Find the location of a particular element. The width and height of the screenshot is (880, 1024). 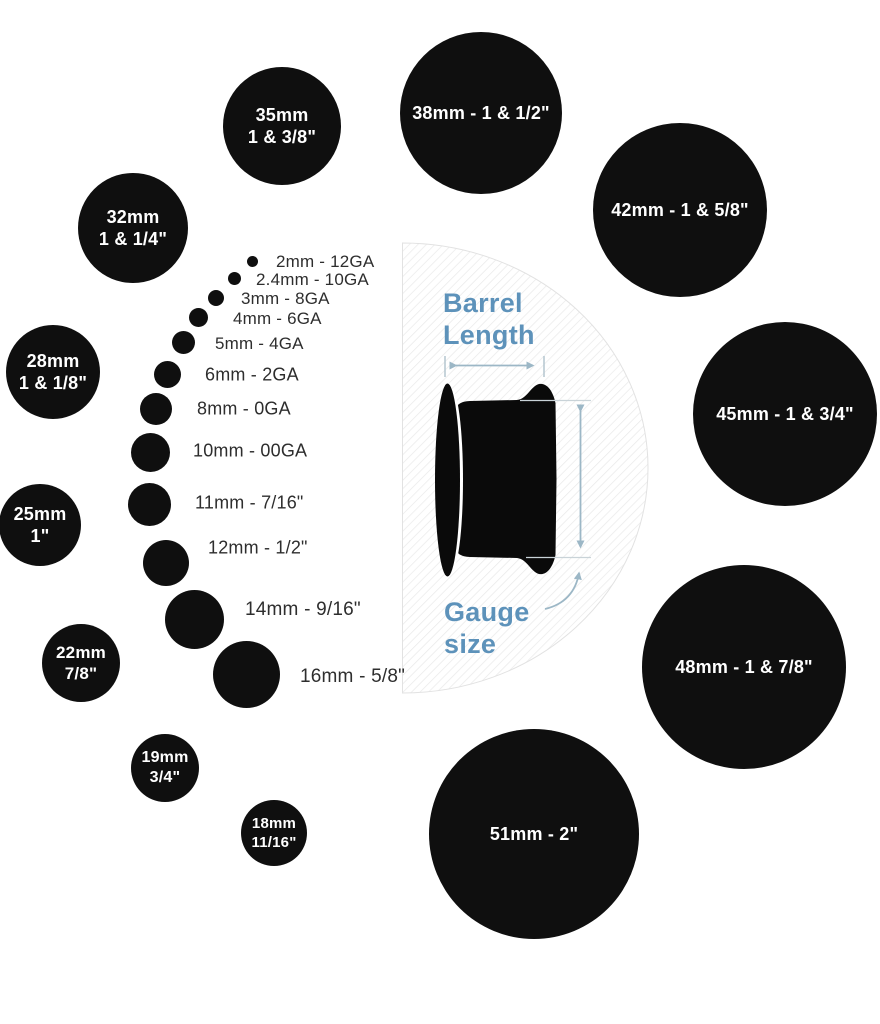

barrel-length-label-line1: Barrel is located at coordinates (483, 303).